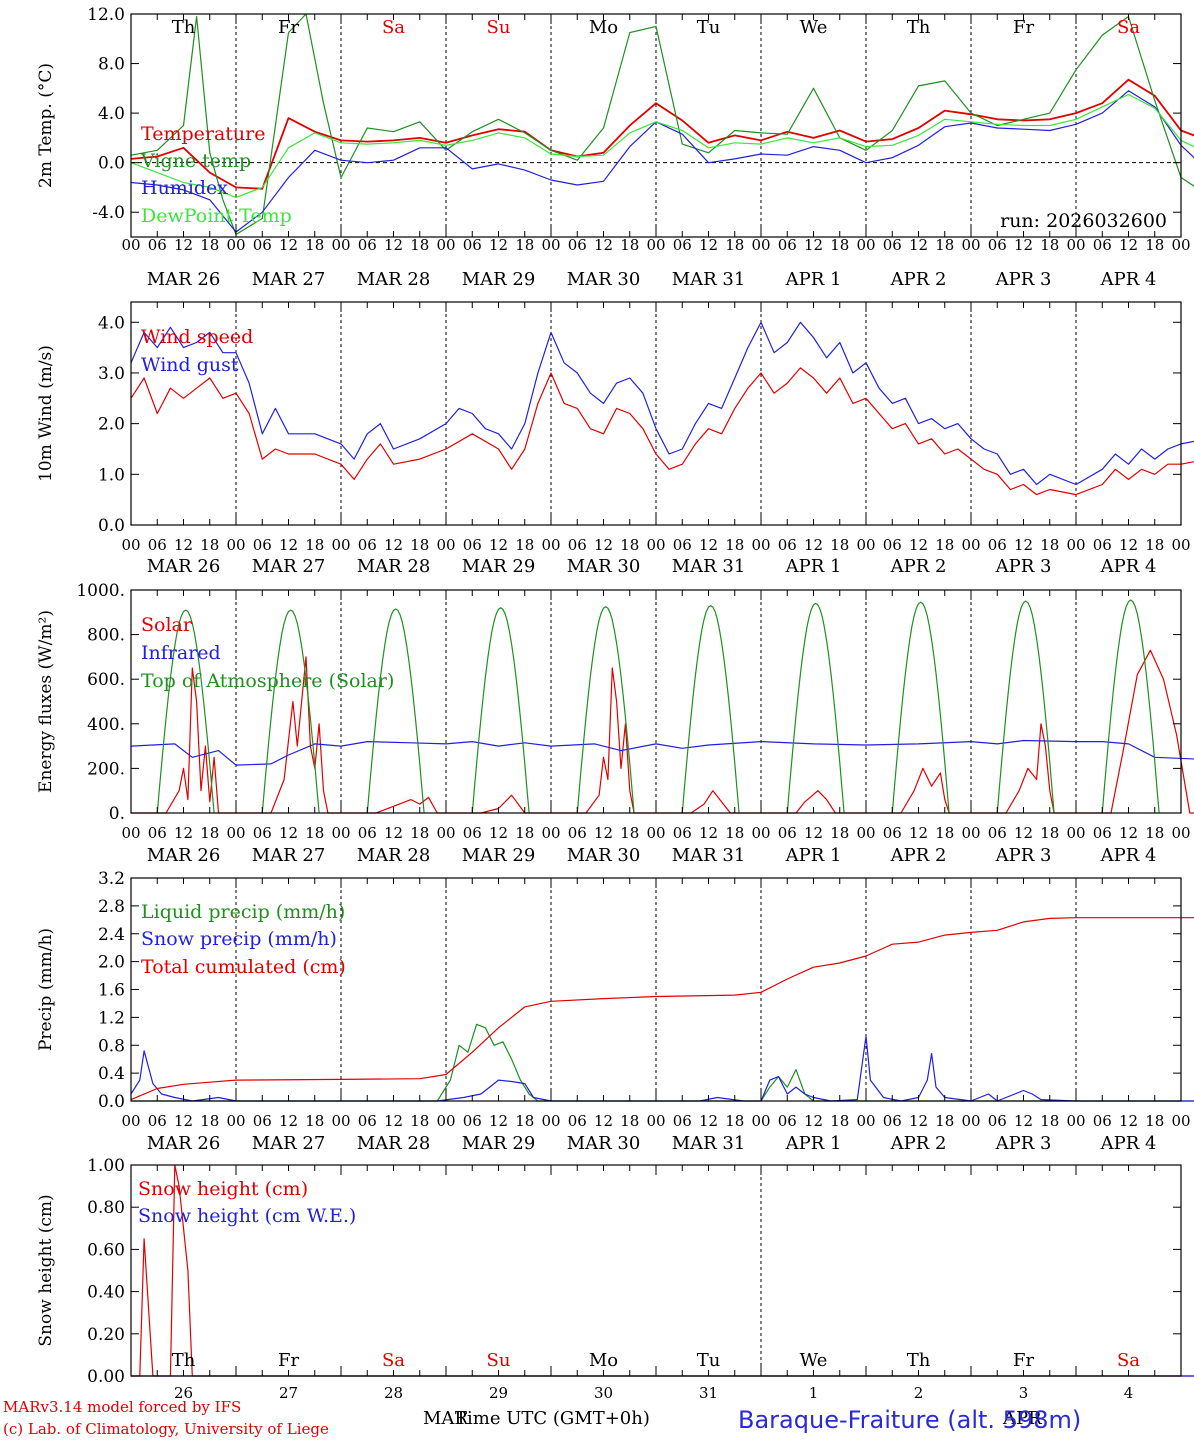 Image resolution: width=1194 pixels, height=1440 pixels. Describe the element at coordinates (106, 680) in the screenshot. I see `panel3-y-tick-label: 600.` at that location.